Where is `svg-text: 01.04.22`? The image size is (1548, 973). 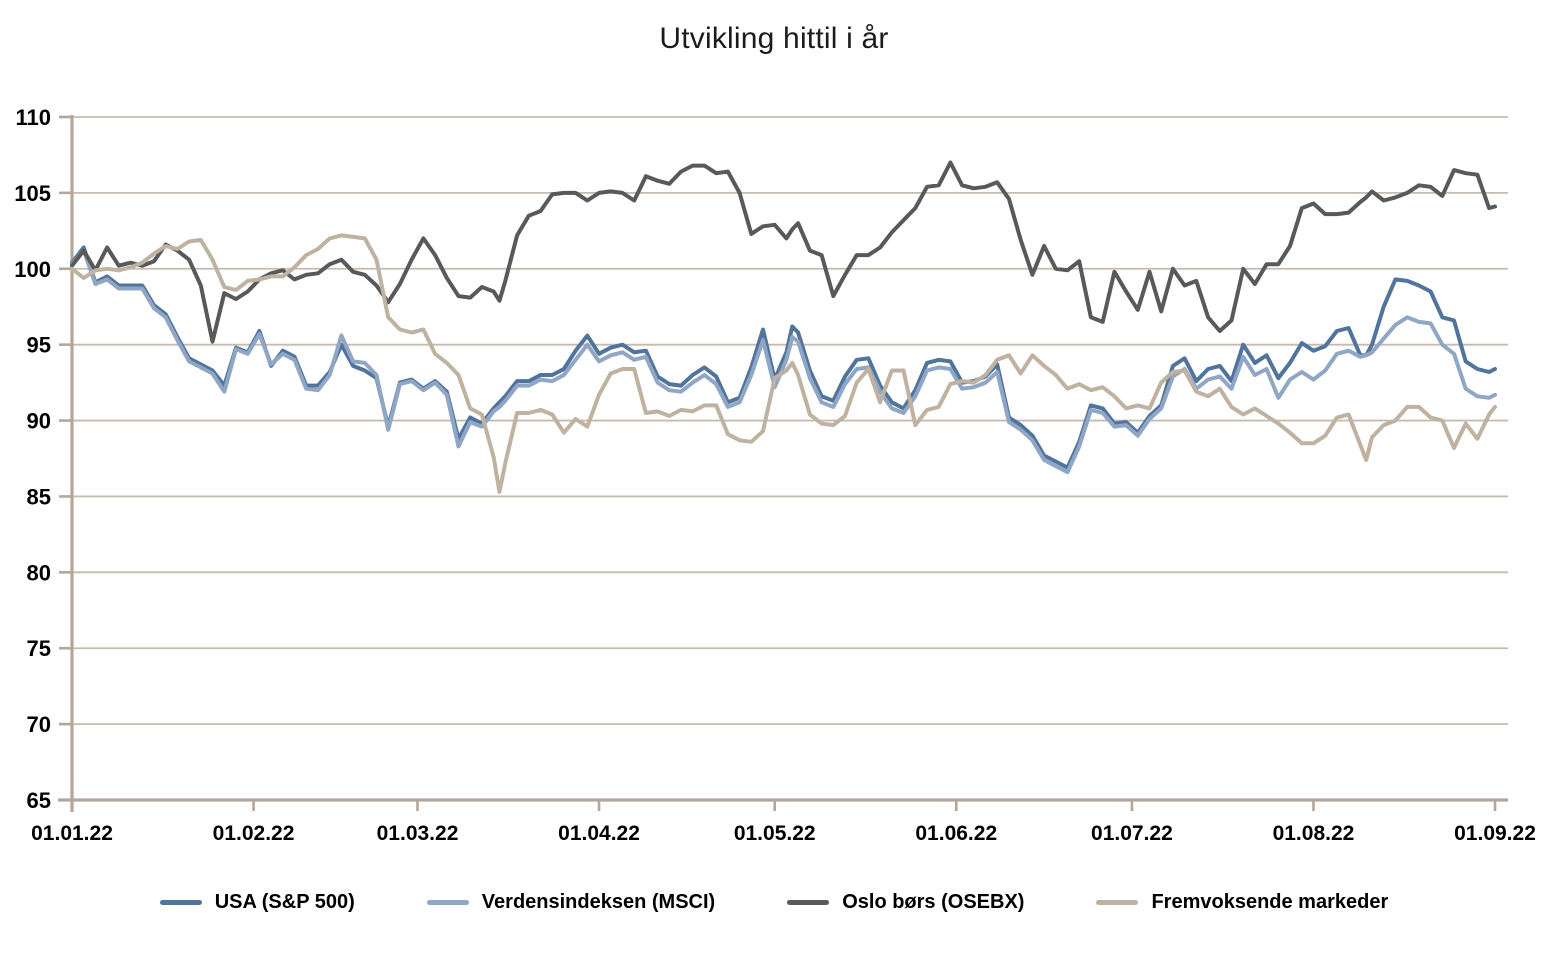
svg-text: 01.04.22 is located at coordinates (599, 833).